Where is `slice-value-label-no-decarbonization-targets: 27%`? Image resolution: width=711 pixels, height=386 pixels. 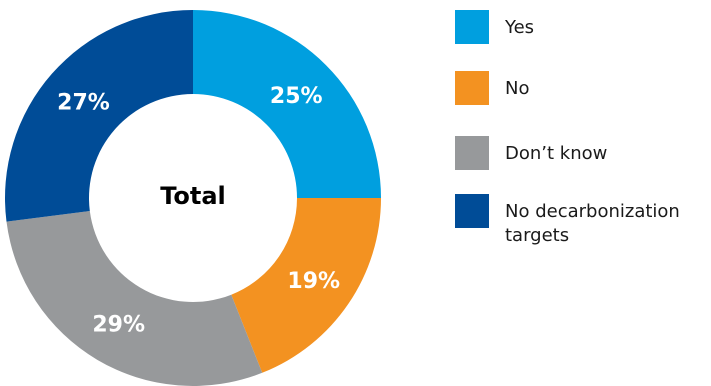
slice-value-label-no-decarbonization-targets: 27% is located at coordinates (83, 102).